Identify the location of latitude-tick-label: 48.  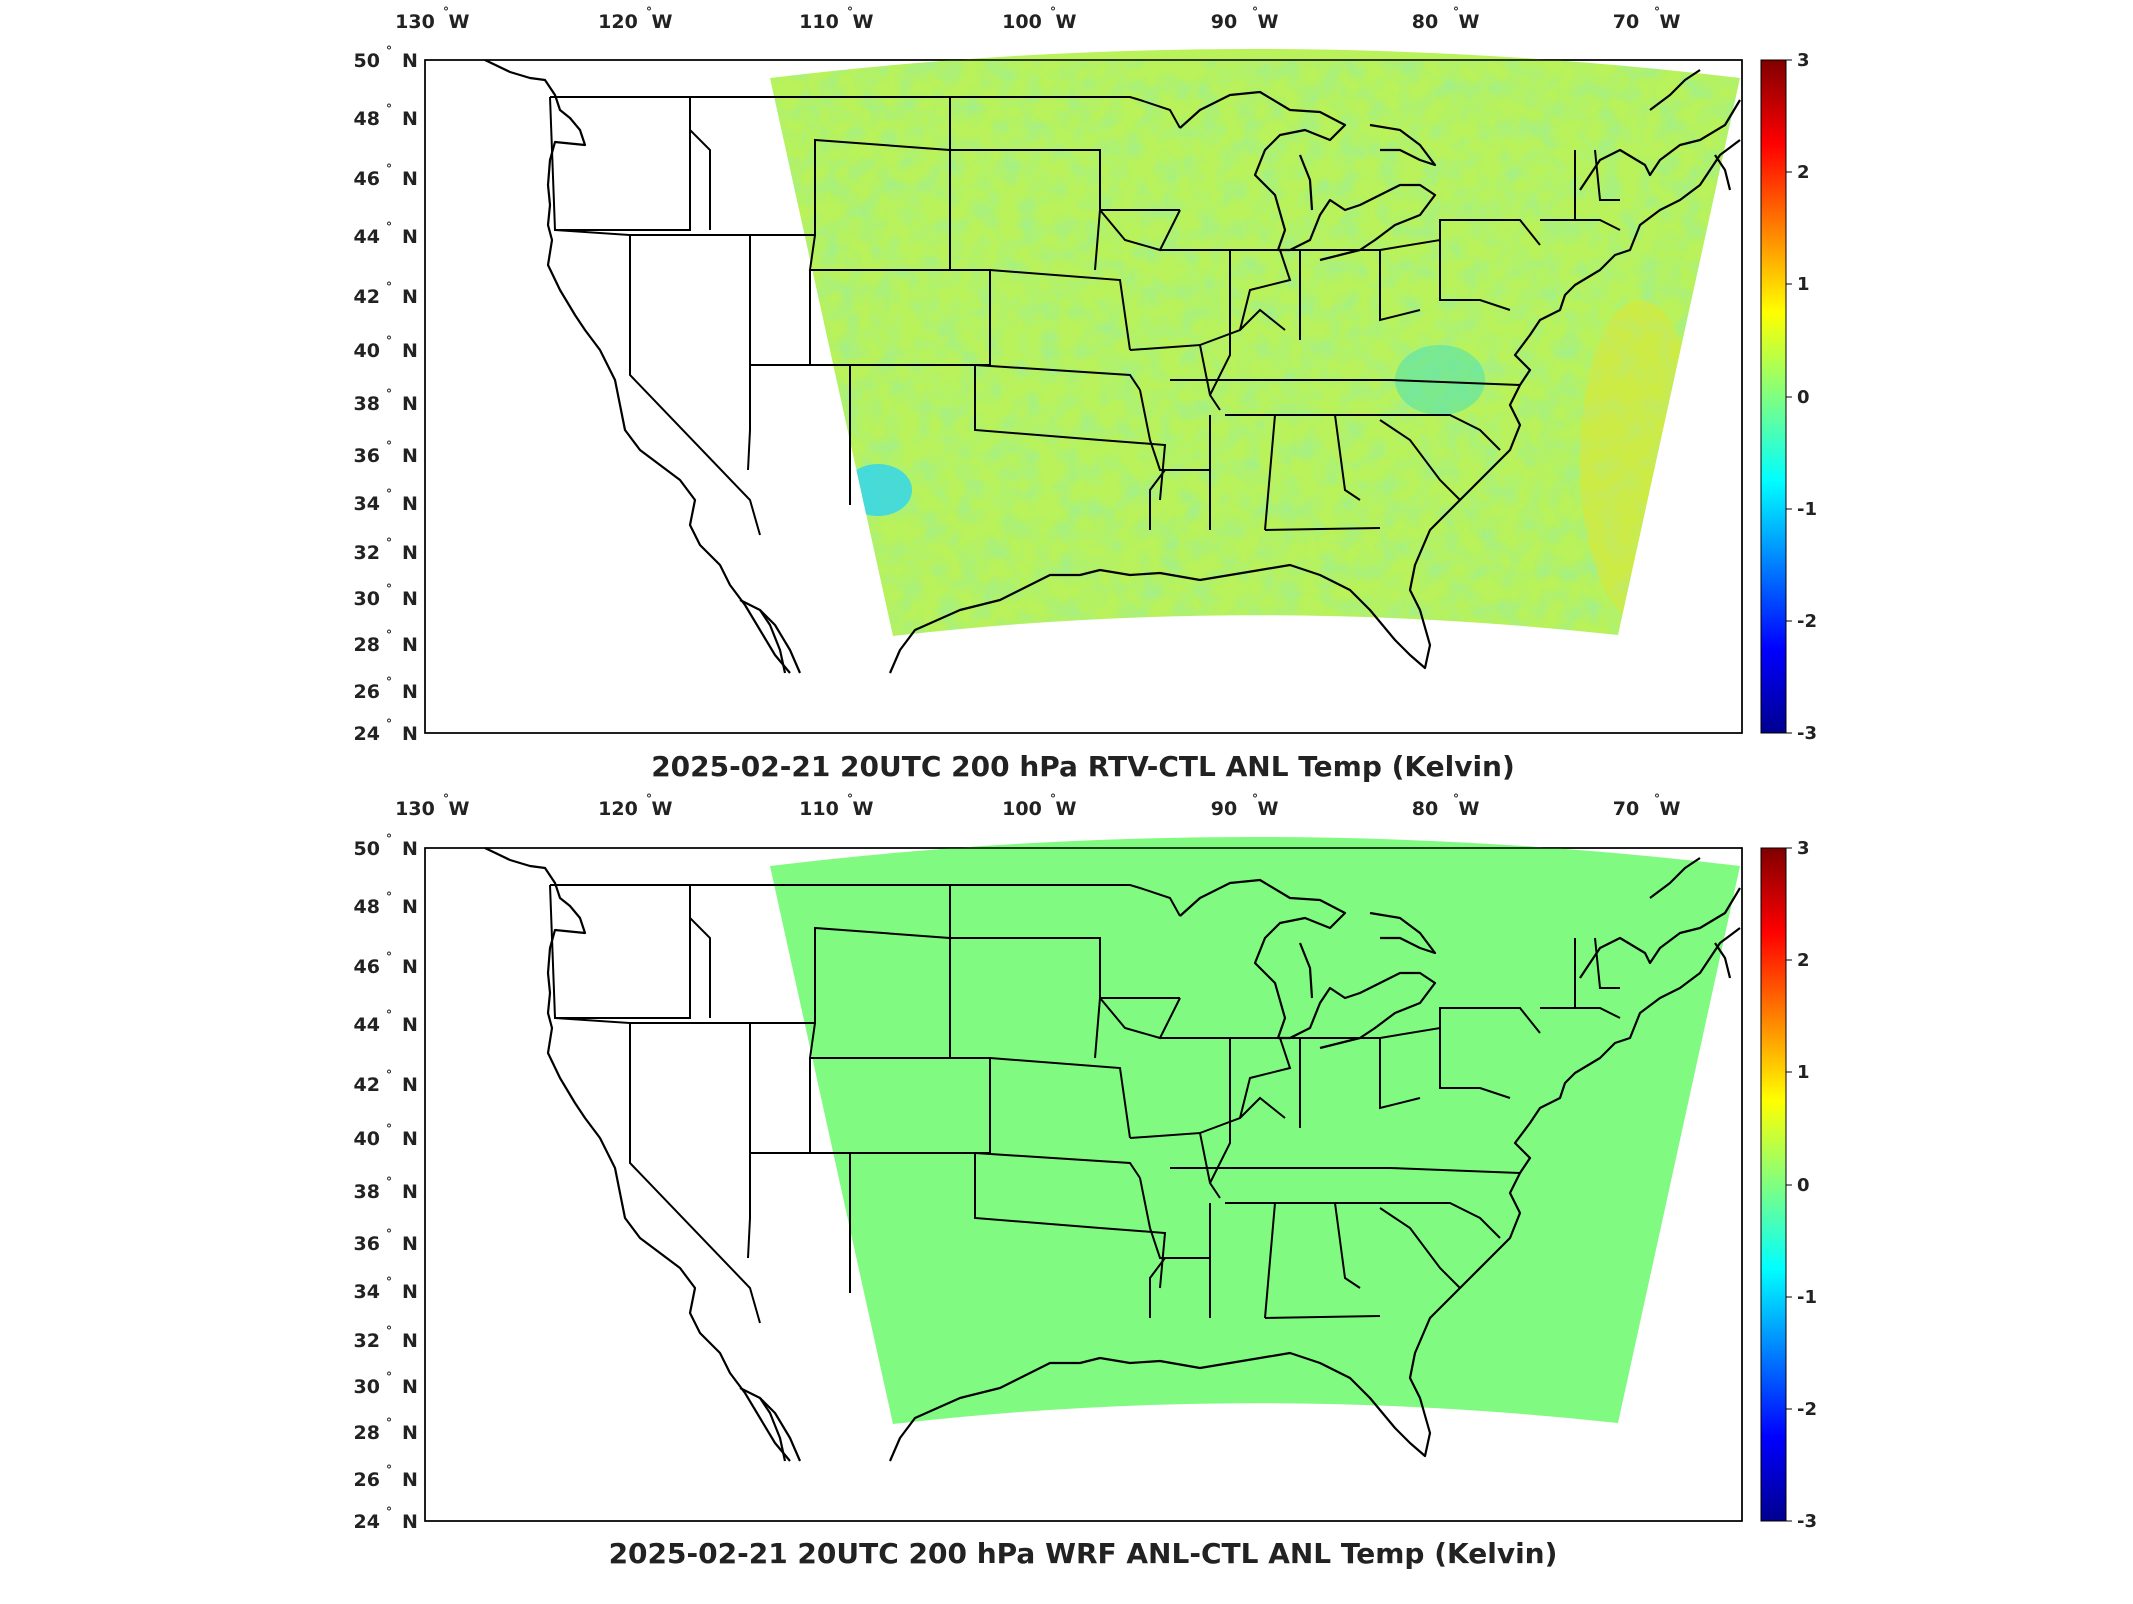
(367, 907).